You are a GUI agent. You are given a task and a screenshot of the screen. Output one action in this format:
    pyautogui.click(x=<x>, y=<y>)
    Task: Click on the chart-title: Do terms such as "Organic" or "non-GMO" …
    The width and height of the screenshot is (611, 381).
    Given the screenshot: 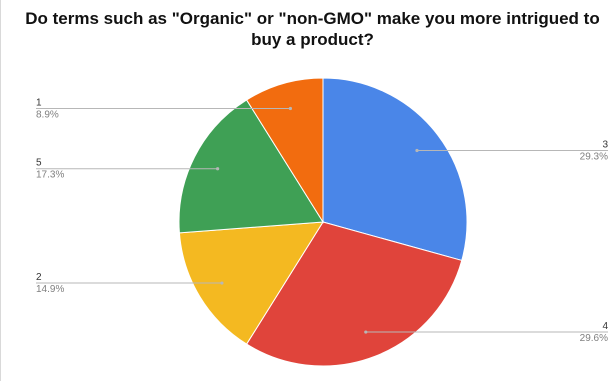 What is the action you would take?
    pyautogui.click(x=312, y=29)
    